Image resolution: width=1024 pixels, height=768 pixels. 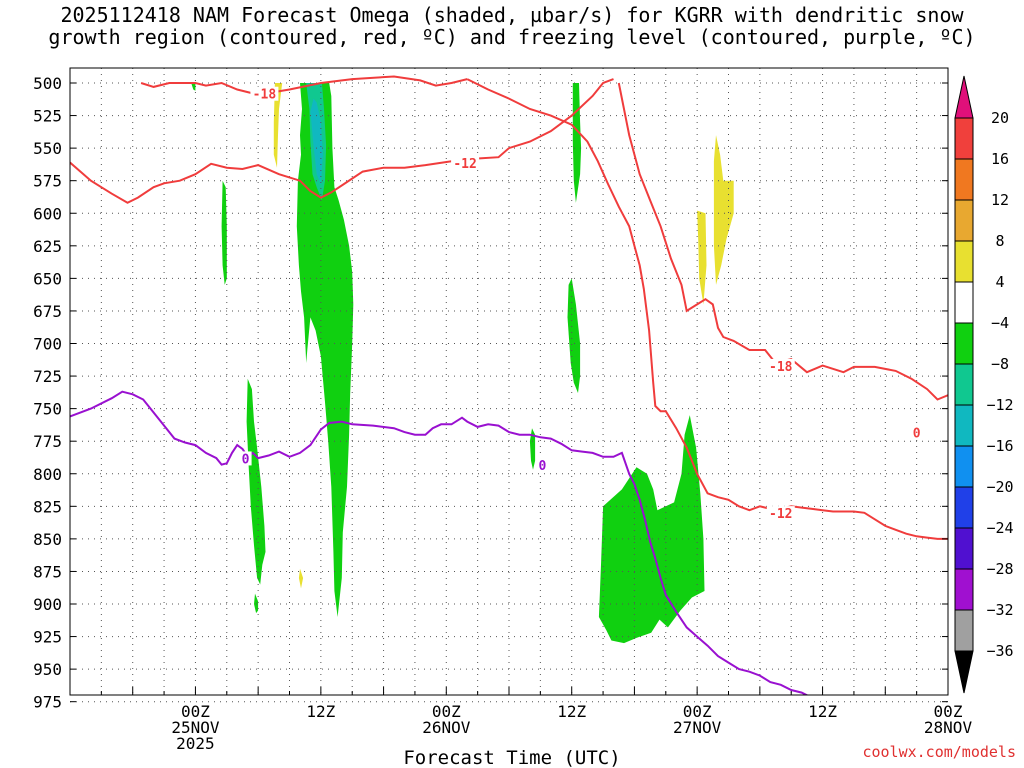 What do you see at coordinates (999, 569) in the screenshot?
I see `colorbar-label: −28` at bounding box center [999, 569].